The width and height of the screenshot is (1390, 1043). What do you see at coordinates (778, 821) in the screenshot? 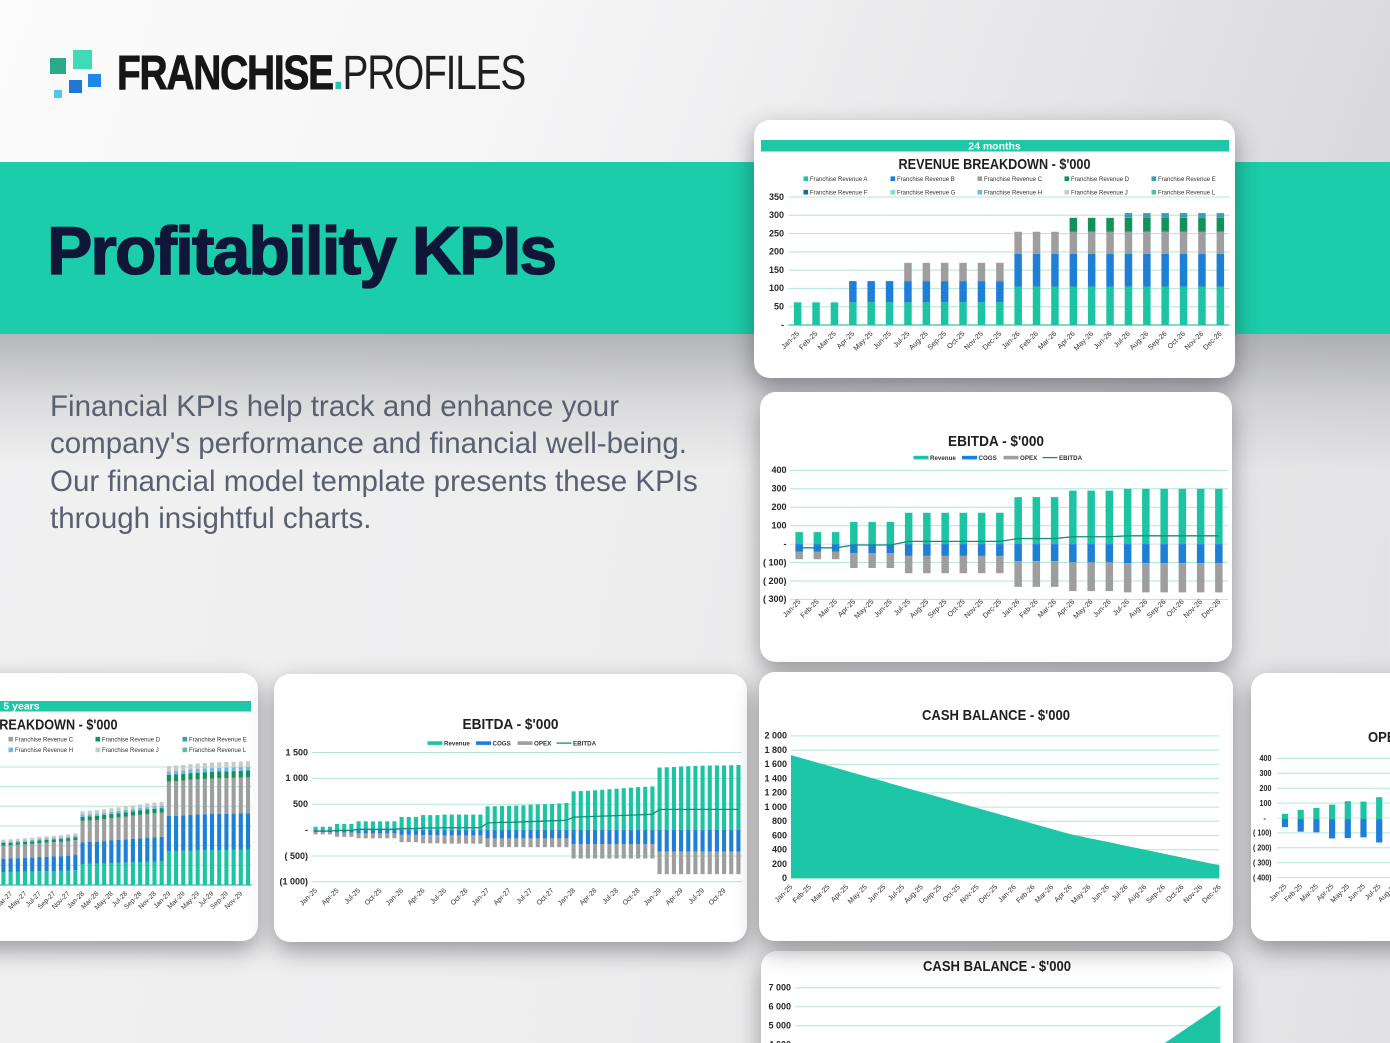
I see `svg-text: 800` at bounding box center [778, 821].